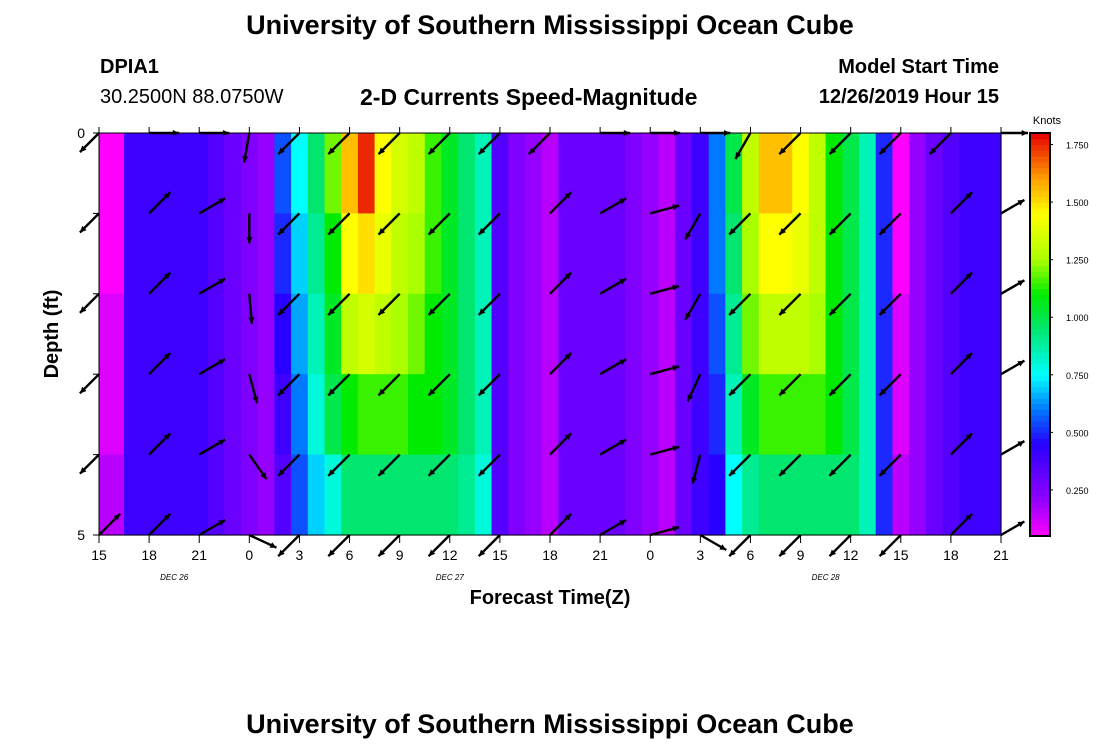 Image resolution: width=1100 pixels, height=750 pixels. What do you see at coordinates (529, 97) in the screenshot?
I see `chart-title: 2-D Currents Speed-Magnitude` at bounding box center [529, 97].